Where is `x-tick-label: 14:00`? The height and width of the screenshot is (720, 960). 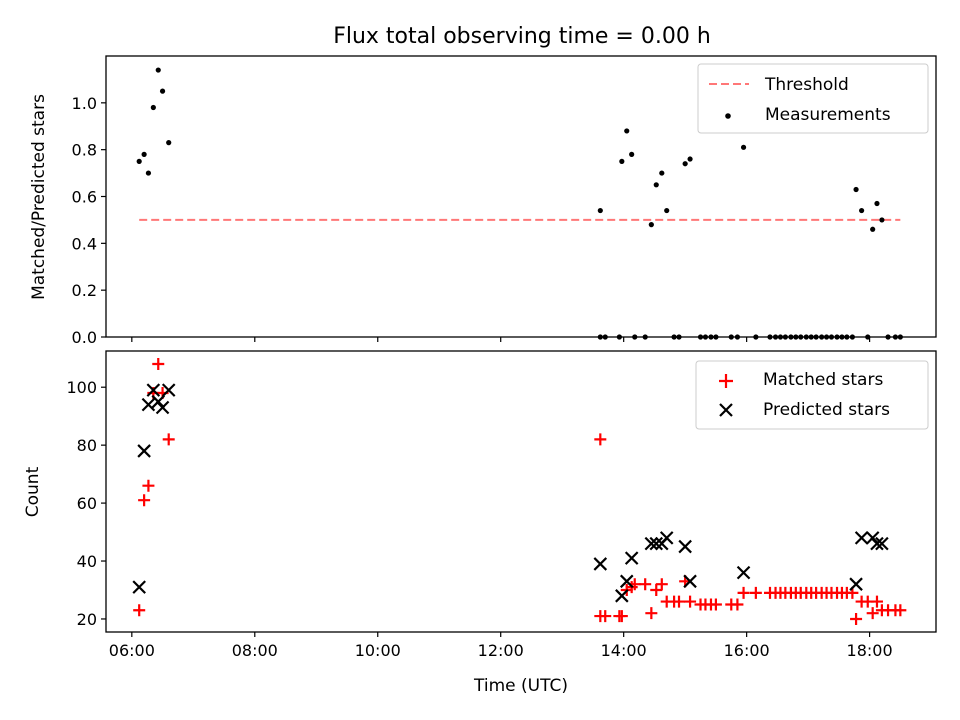 x-tick-label: 14:00 is located at coordinates (624, 650).